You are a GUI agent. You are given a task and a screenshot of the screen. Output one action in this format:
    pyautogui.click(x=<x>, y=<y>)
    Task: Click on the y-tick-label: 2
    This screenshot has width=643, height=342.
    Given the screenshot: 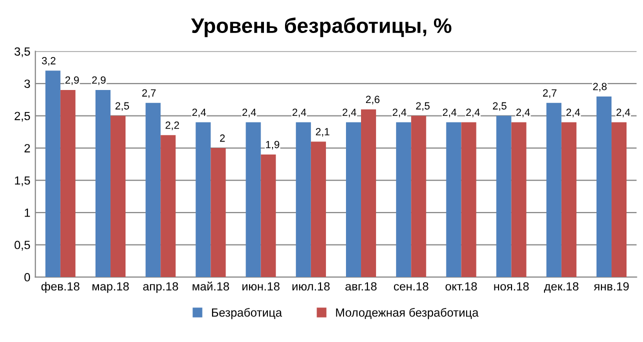 What is the action you would take?
    pyautogui.click(x=27, y=148)
    